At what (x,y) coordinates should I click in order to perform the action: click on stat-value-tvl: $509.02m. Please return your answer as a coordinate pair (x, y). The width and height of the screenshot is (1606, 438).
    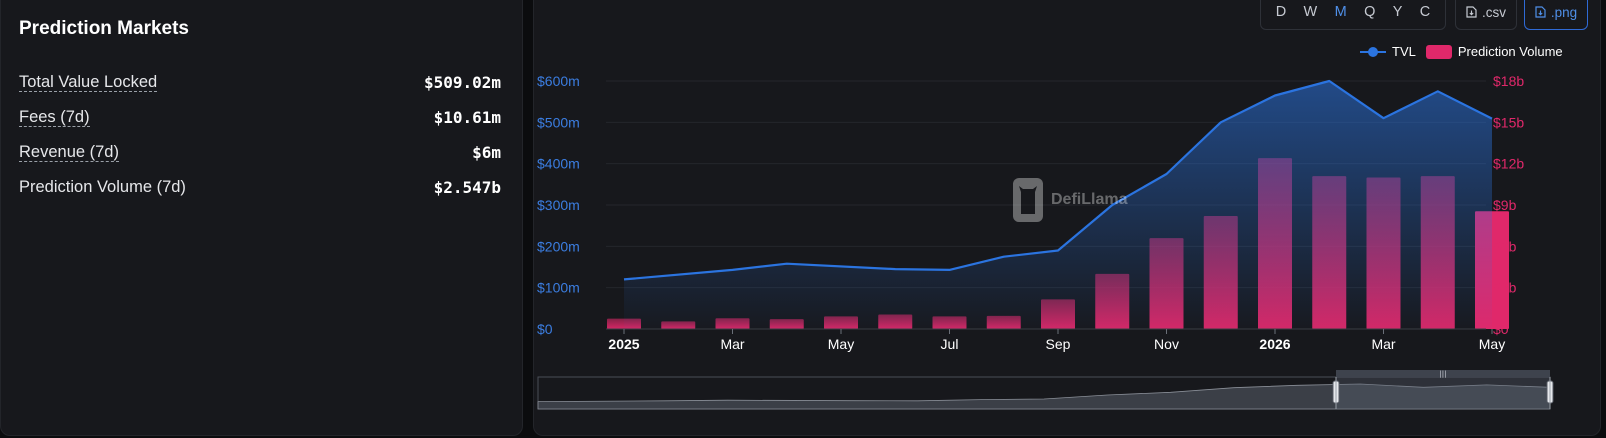
    Looking at the image, I should click on (462, 82).